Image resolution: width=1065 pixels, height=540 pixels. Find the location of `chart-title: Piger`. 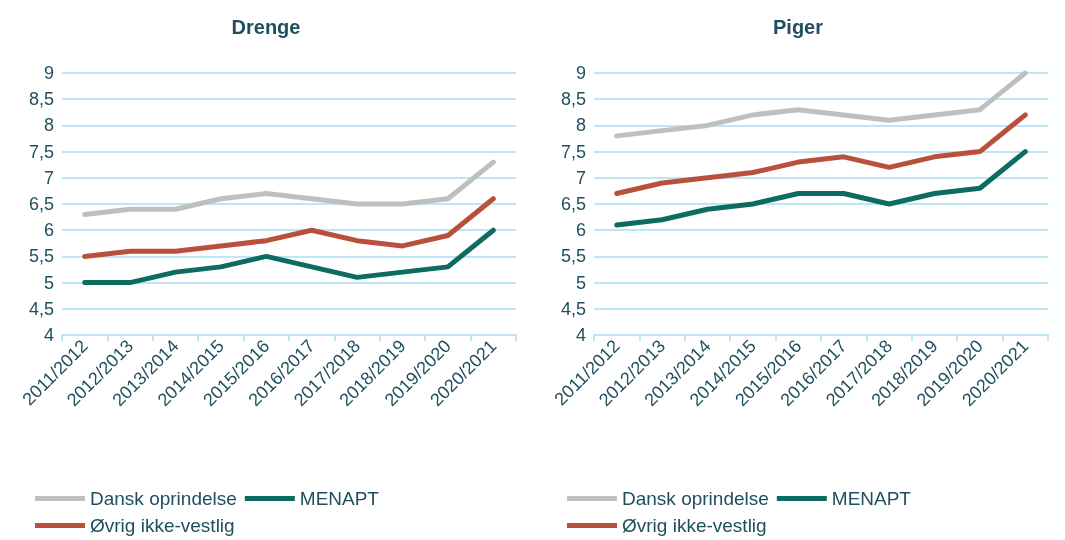

chart-title: Piger is located at coordinates (798, 27).